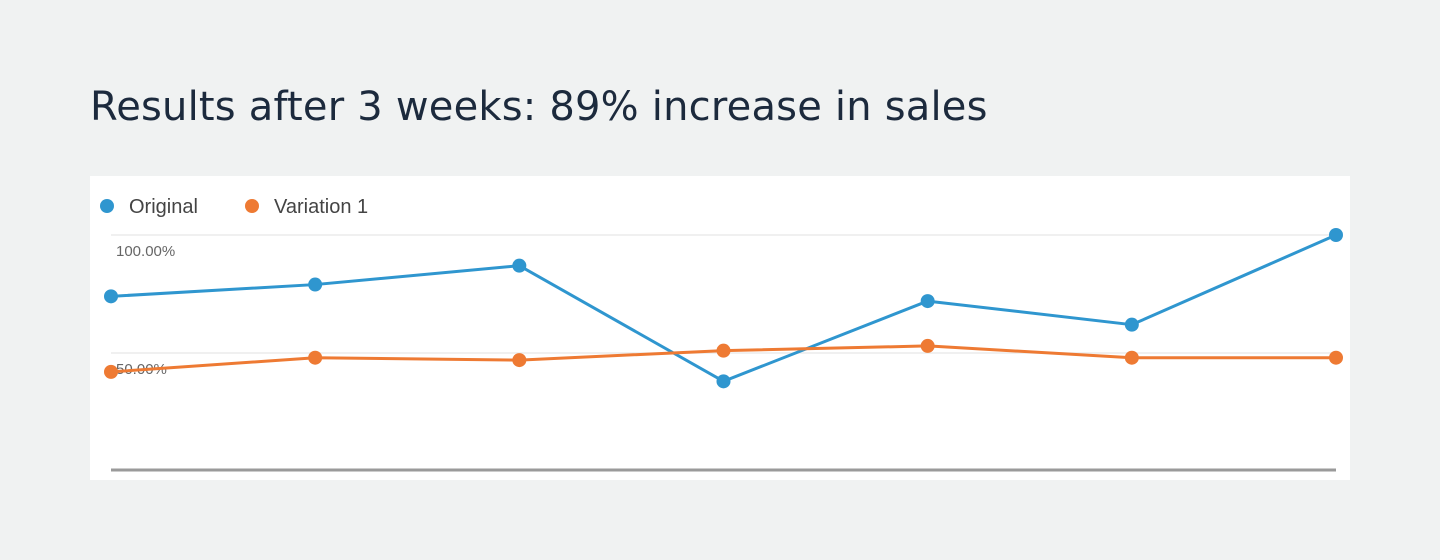 This screenshot has width=1440, height=560. I want to click on y-axis-ticks: 100.00%50.00%, so click(145, 310).